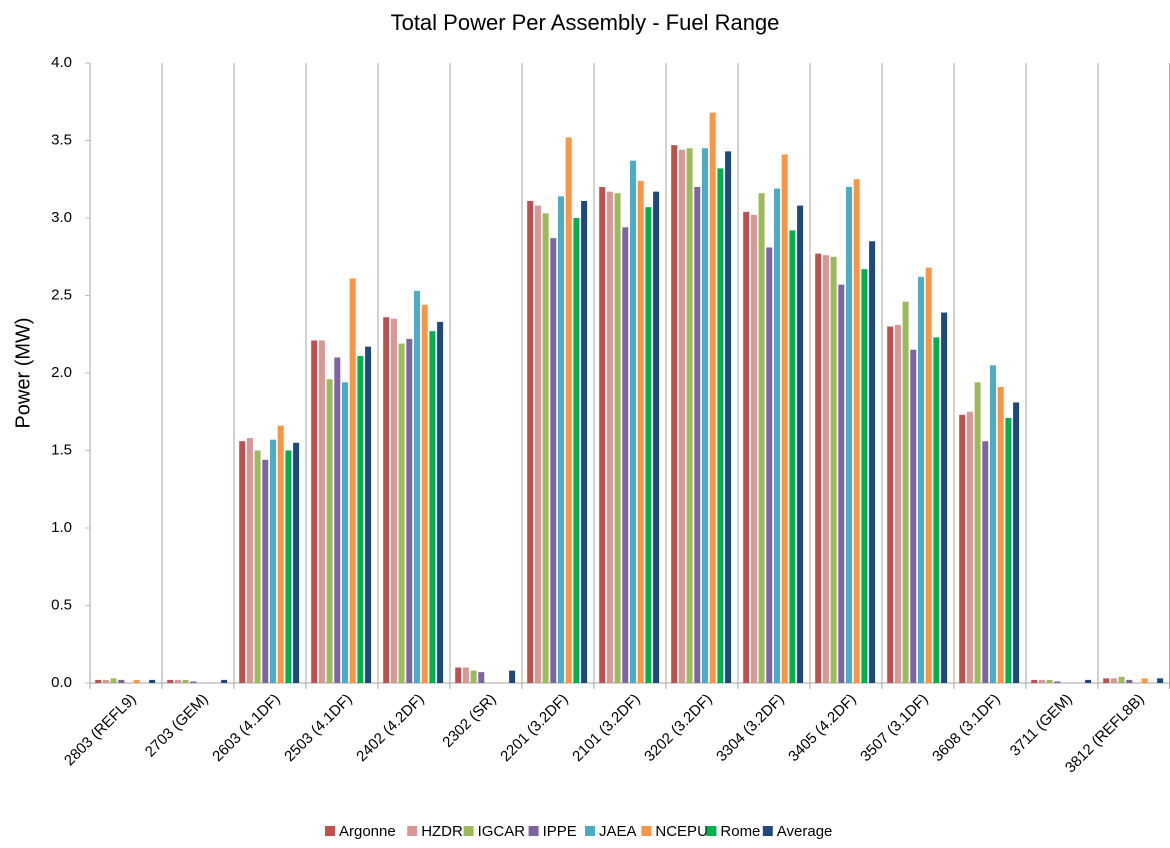 The image size is (1170, 848). I want to click on y-tick-label: 2.0, so click(61, 372).